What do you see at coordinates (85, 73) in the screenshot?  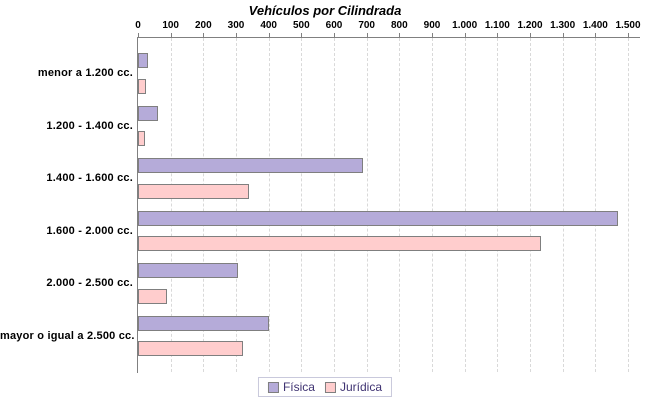 I see `category-label-0: menor a 1.200 cc.` at bounding box center [85, 73].